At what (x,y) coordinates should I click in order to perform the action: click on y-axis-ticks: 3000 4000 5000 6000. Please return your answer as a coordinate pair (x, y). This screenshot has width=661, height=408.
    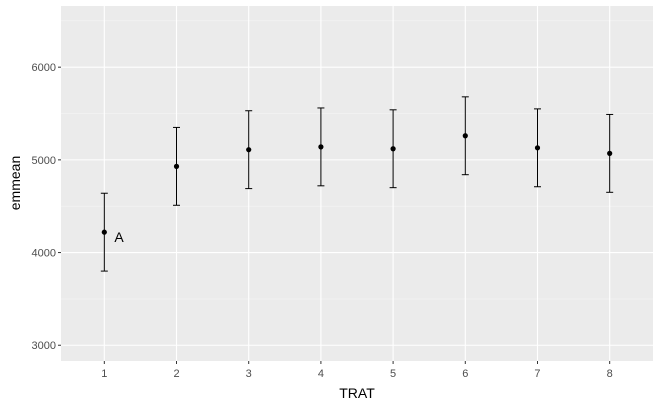
    Looking at the image, I should click on (46, 207).